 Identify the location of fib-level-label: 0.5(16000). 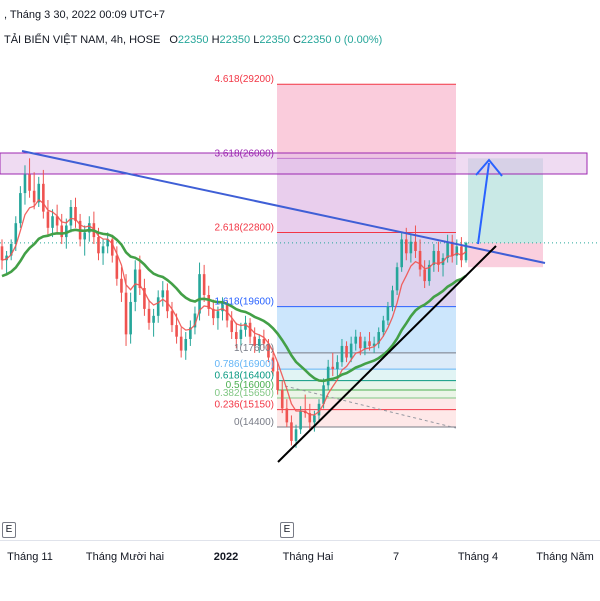
(250, 385).